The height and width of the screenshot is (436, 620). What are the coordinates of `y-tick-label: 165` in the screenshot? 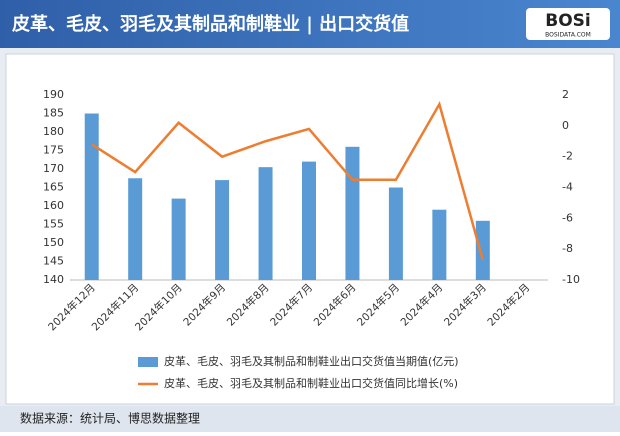 It's located at (53, 187).